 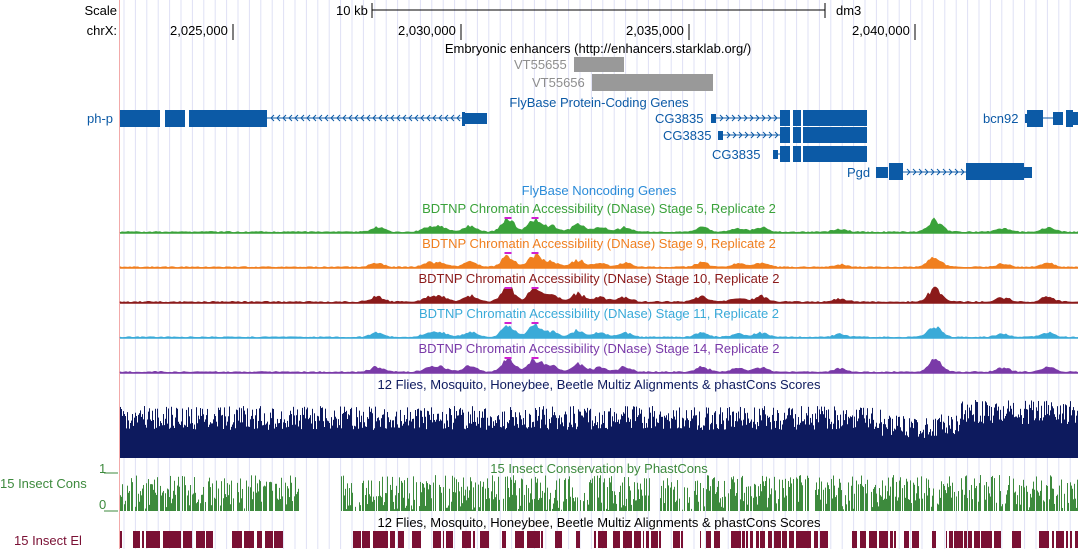 I want to click on gene-label-ph-p: ph-p, so click(x=100, y=118).